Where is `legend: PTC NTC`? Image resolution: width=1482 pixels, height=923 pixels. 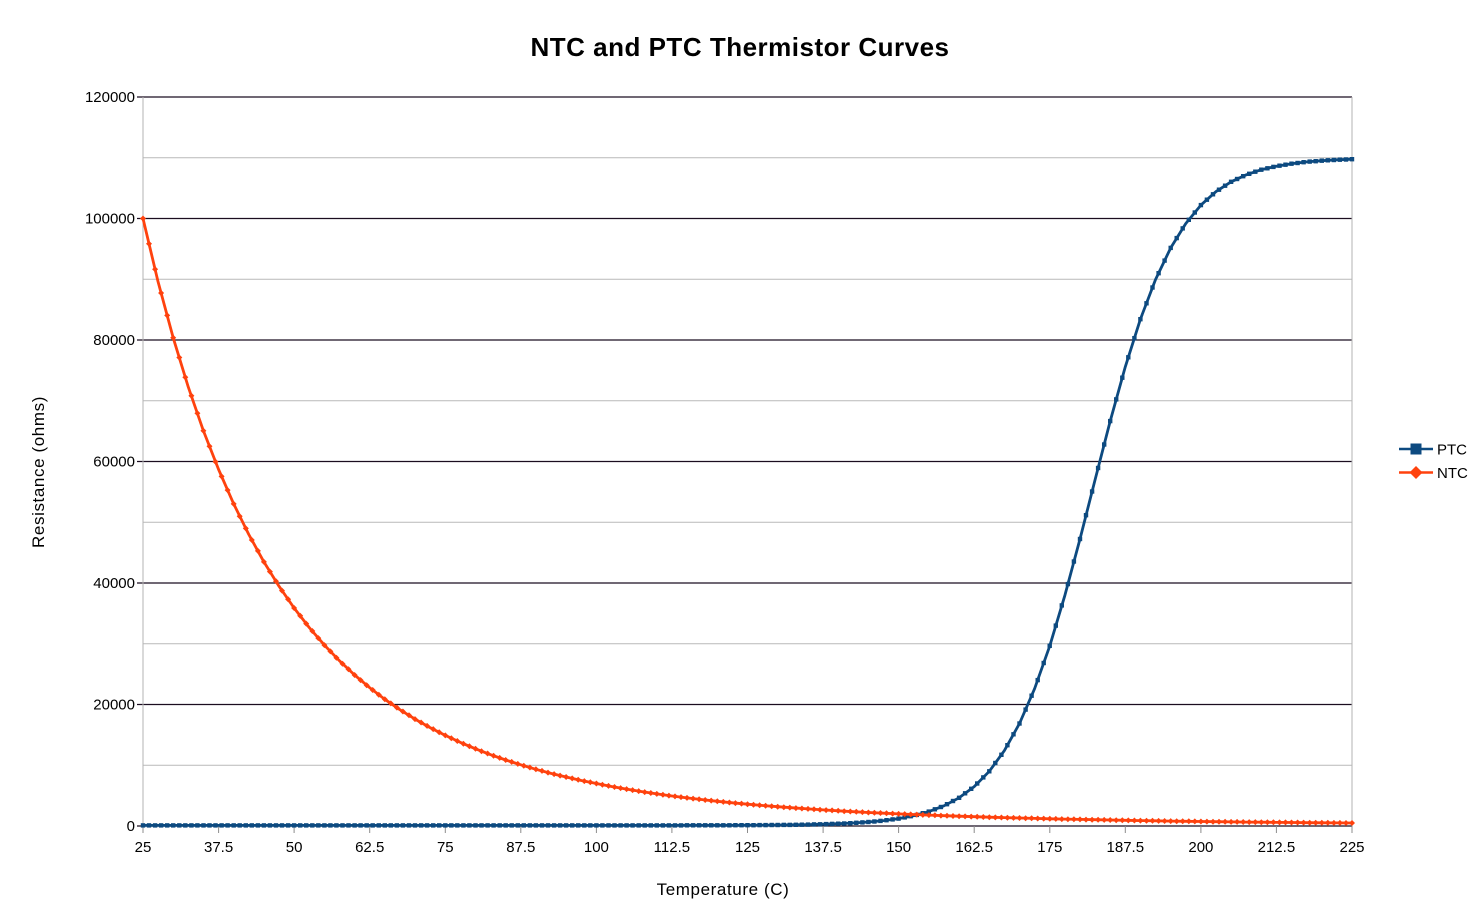 legend: PTC NTC is located at coordinates (1433, 462).